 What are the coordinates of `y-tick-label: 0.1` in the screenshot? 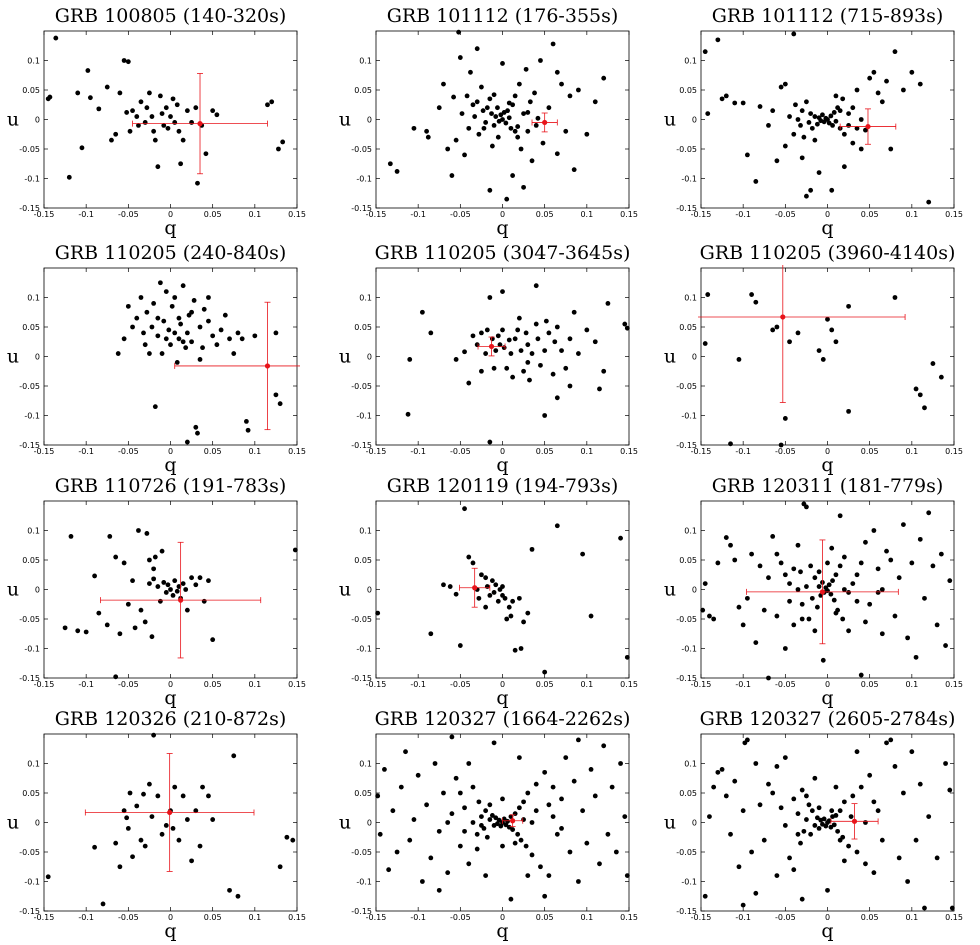 It's located at (690, 764).